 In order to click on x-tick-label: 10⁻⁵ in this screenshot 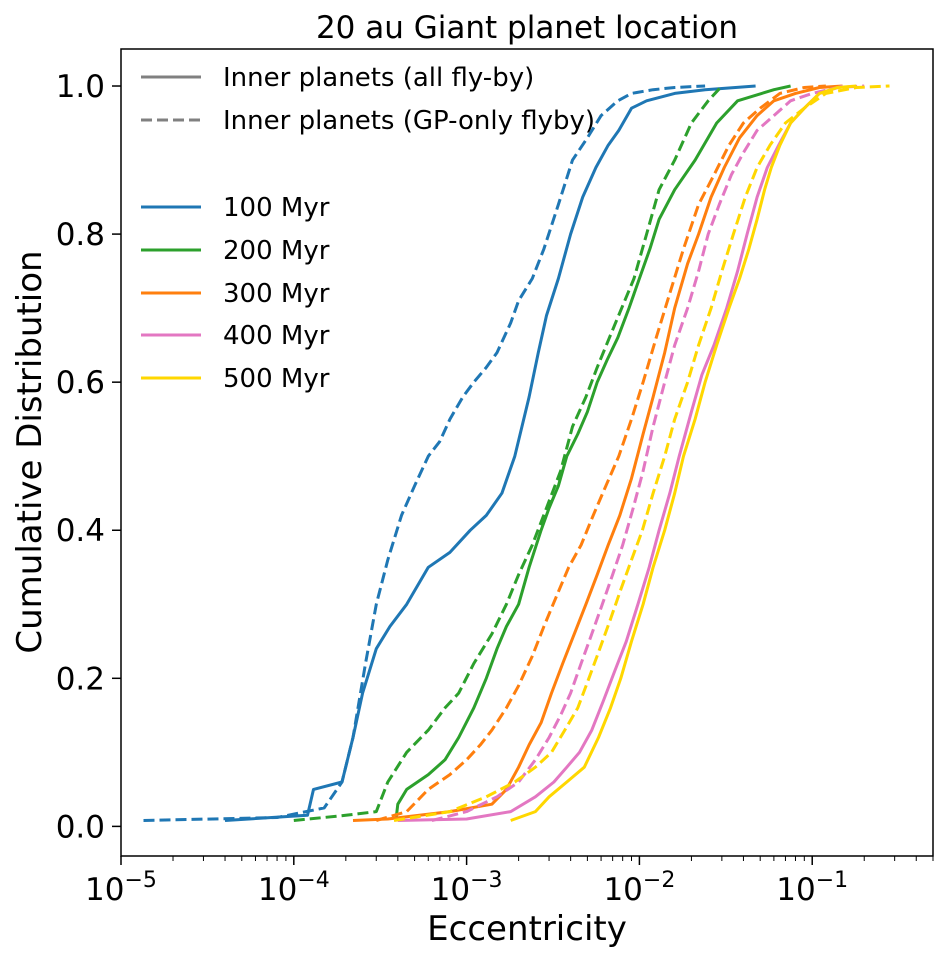, I will do `click(121, 888)`.